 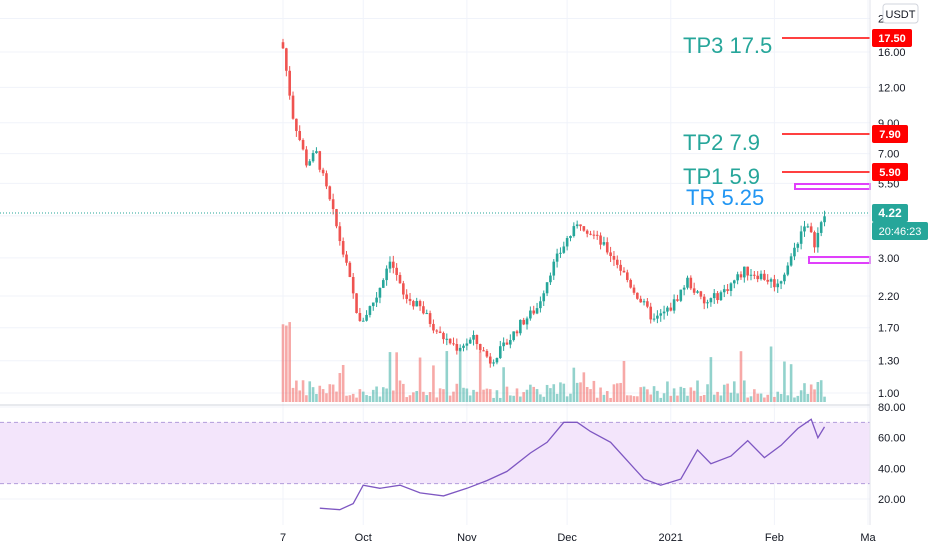 What do you see at coordinates (900, 231) in the screenshot?
I see `countdown-badge-box` at bounding box center [900, 231].